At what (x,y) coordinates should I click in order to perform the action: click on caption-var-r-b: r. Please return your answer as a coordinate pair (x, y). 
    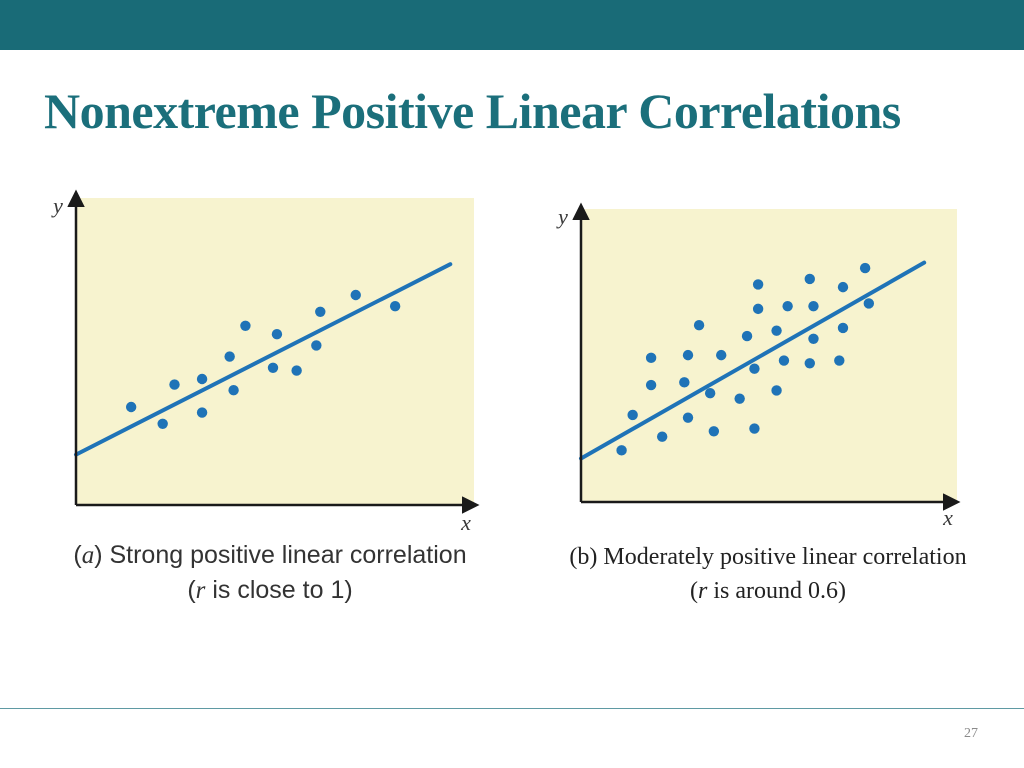
    Looking at the image, I should click on (703, 591).